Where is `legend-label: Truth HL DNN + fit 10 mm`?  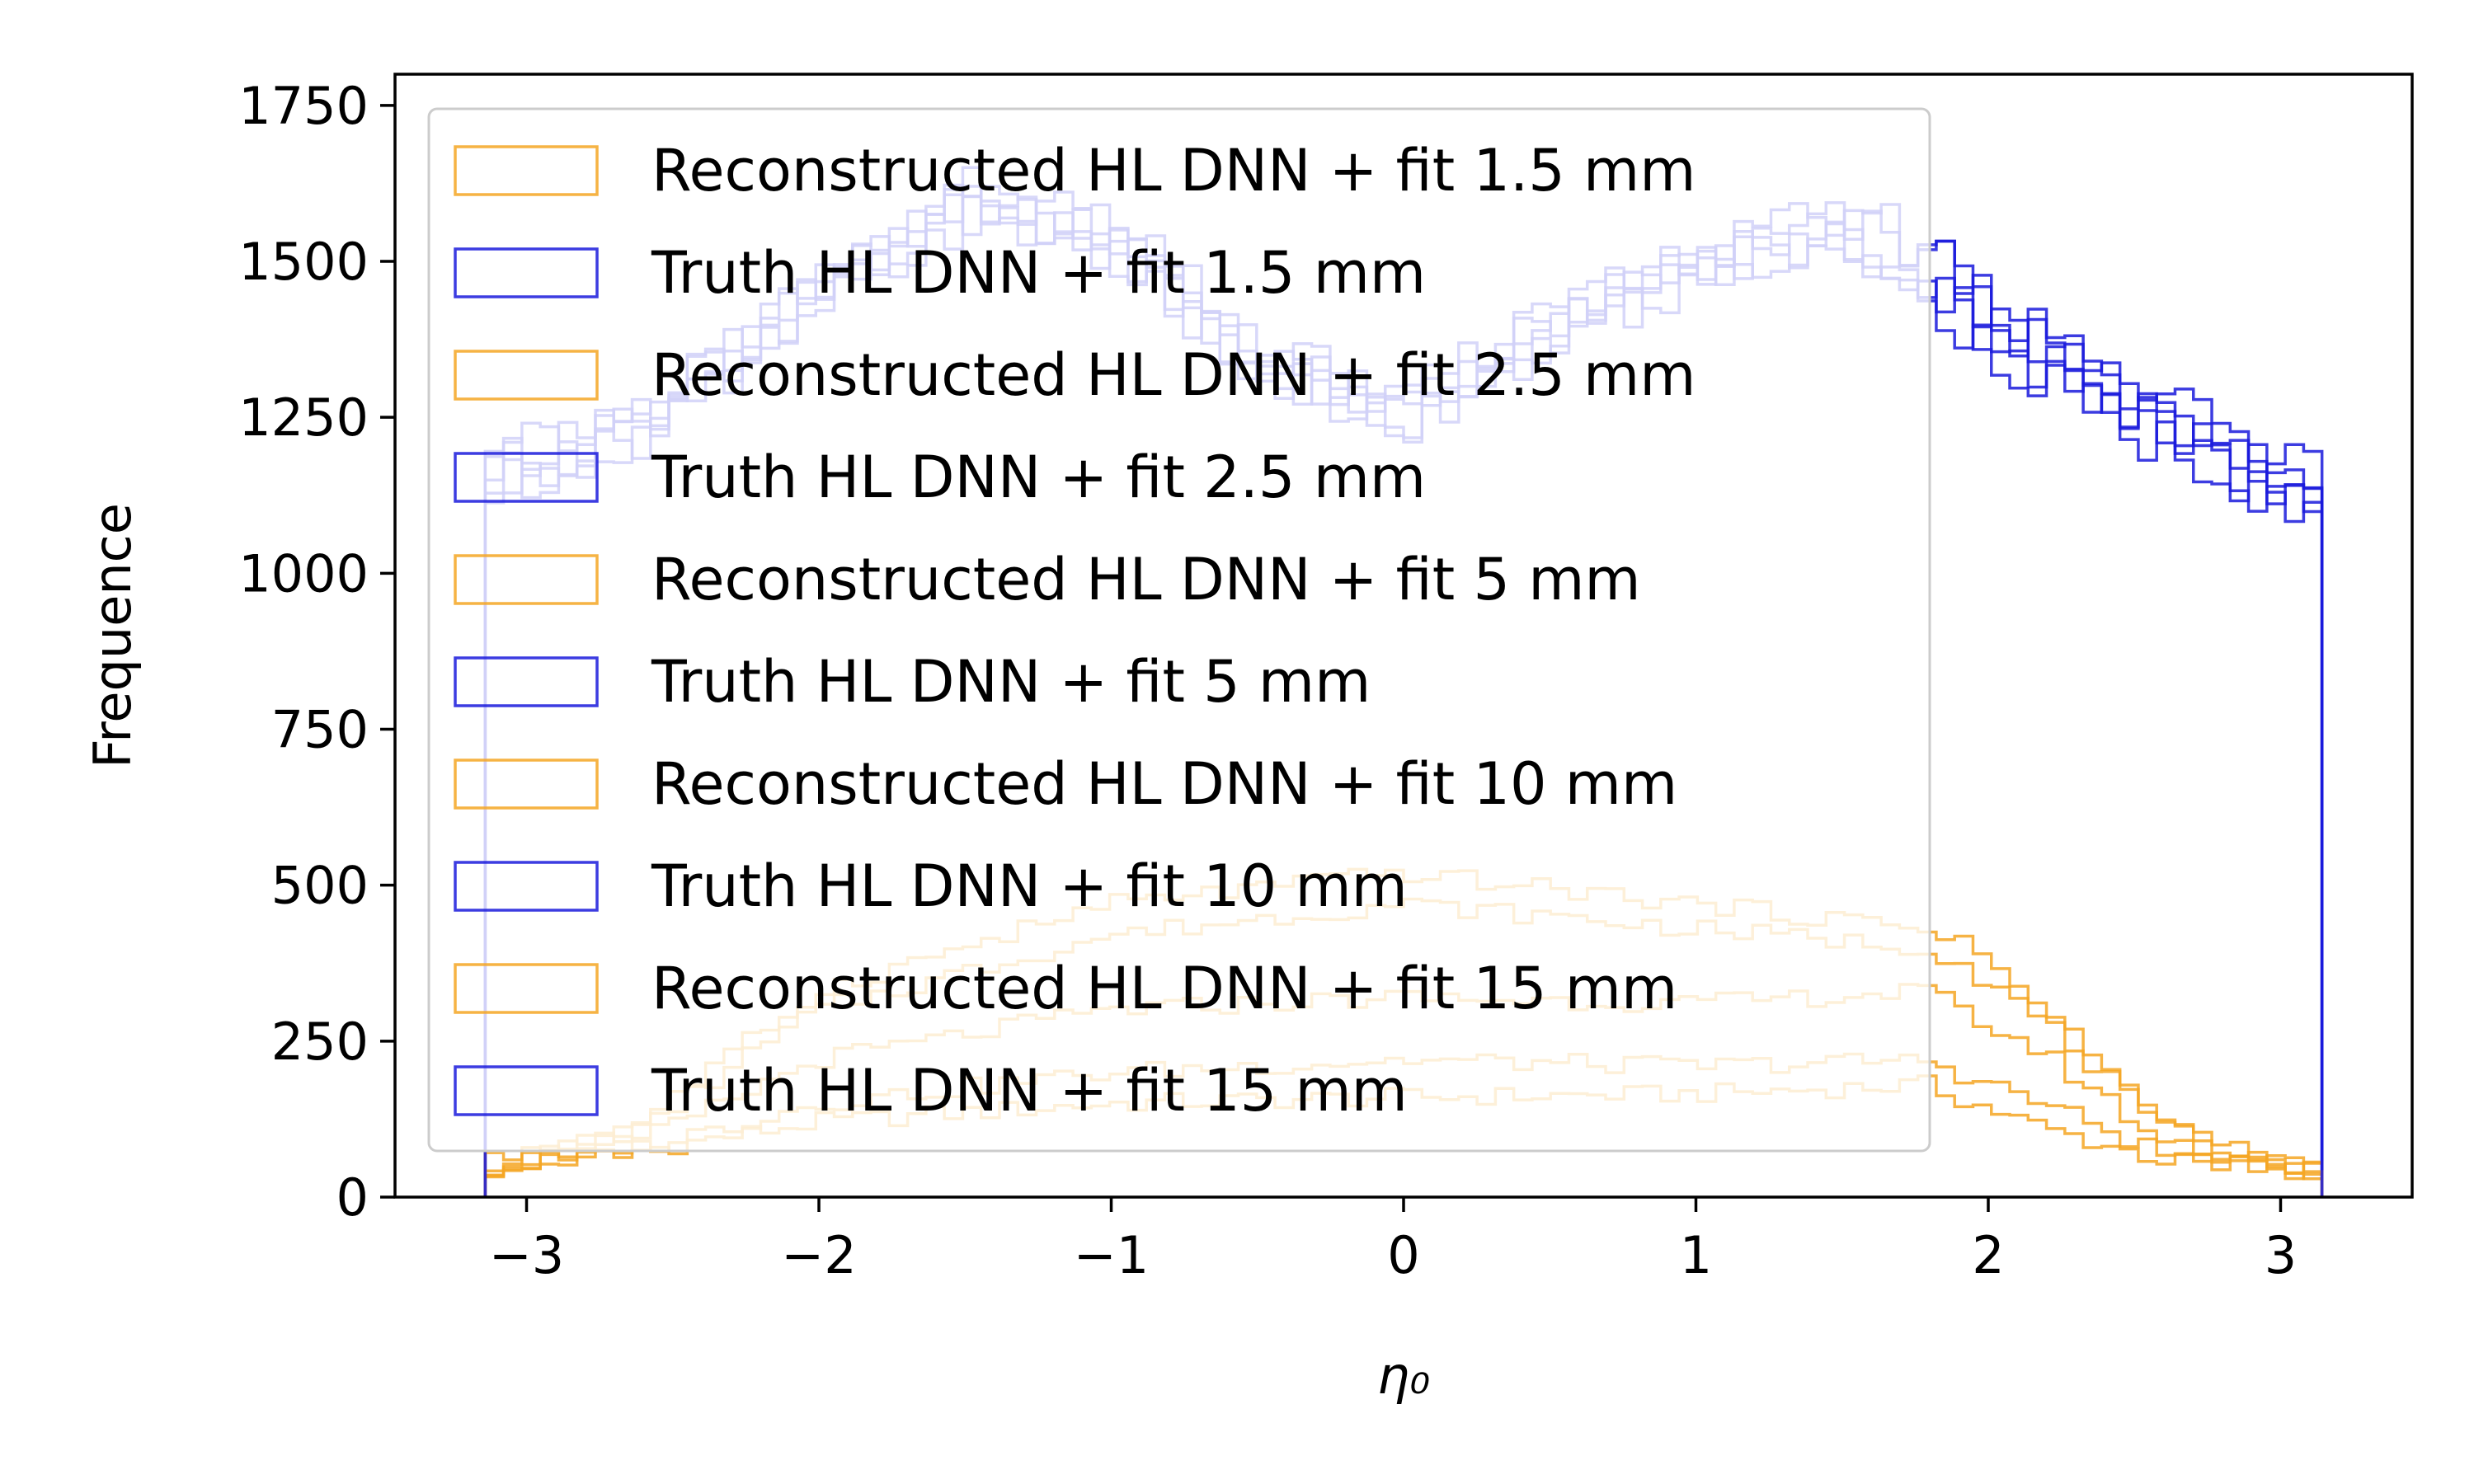
legend-label: Truth HL DNN + fit 10 mm is located at coordinates (1029, 886).